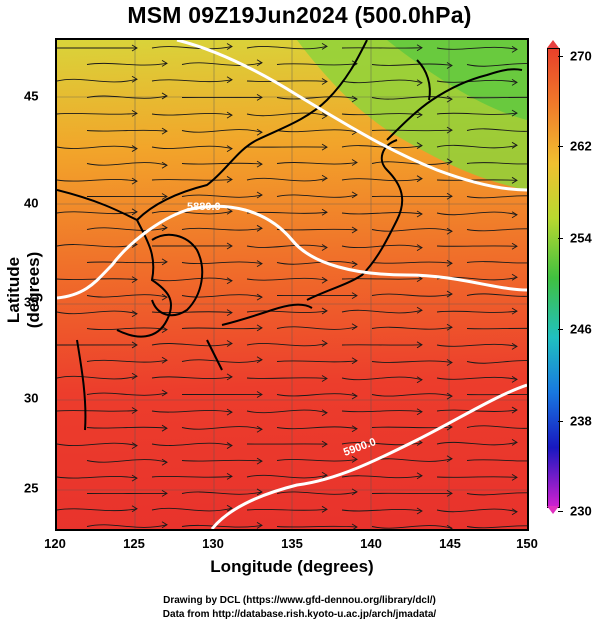 This screenshot has width=599, height=625. I want to click on x-tick-135: 135, so click(292, 543).